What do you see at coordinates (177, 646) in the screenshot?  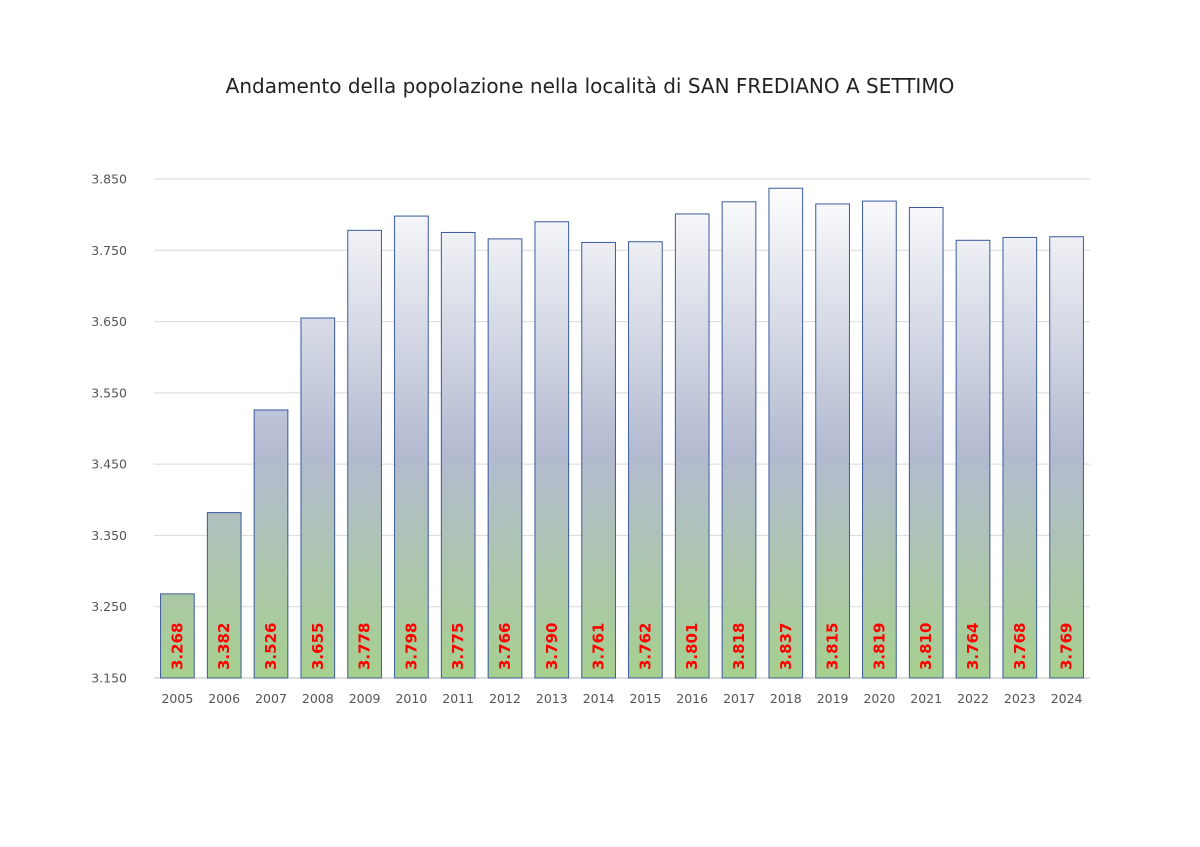 I see `data-label: 3.268` at bounding box center [177, 646].